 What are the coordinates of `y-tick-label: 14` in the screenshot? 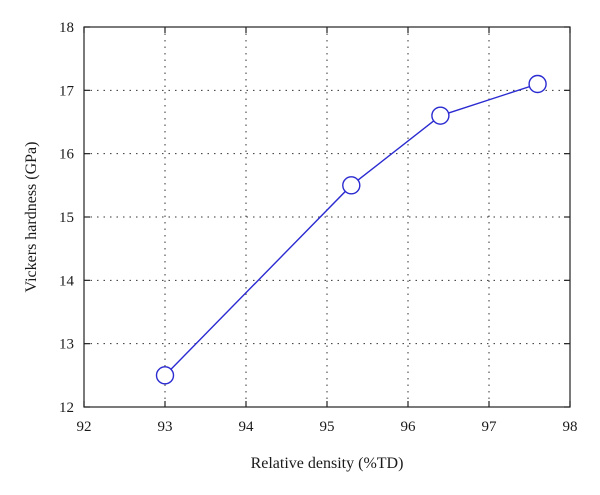 It's located at (67, 281).